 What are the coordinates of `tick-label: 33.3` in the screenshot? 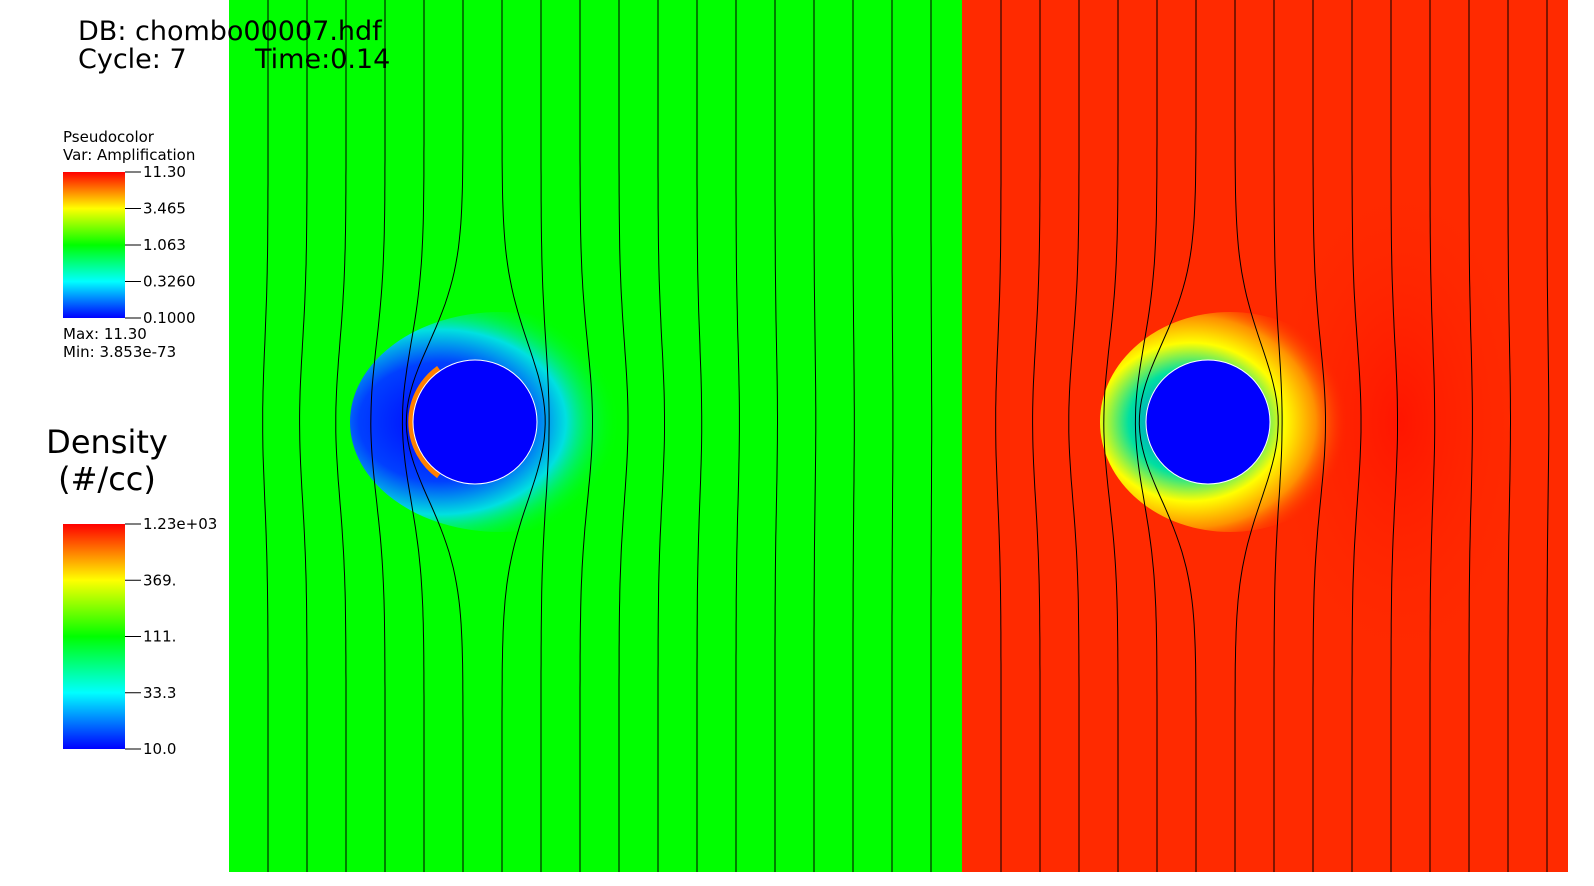 It's located at (159, 693).